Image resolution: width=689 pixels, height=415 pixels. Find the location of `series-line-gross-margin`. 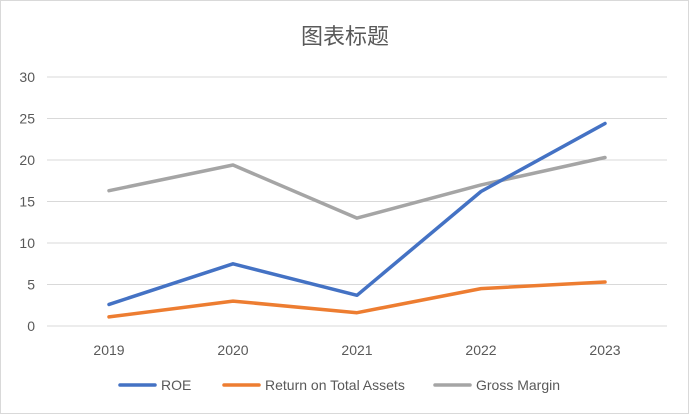

series-line-gross-margin is located at coordinates (357, 187).